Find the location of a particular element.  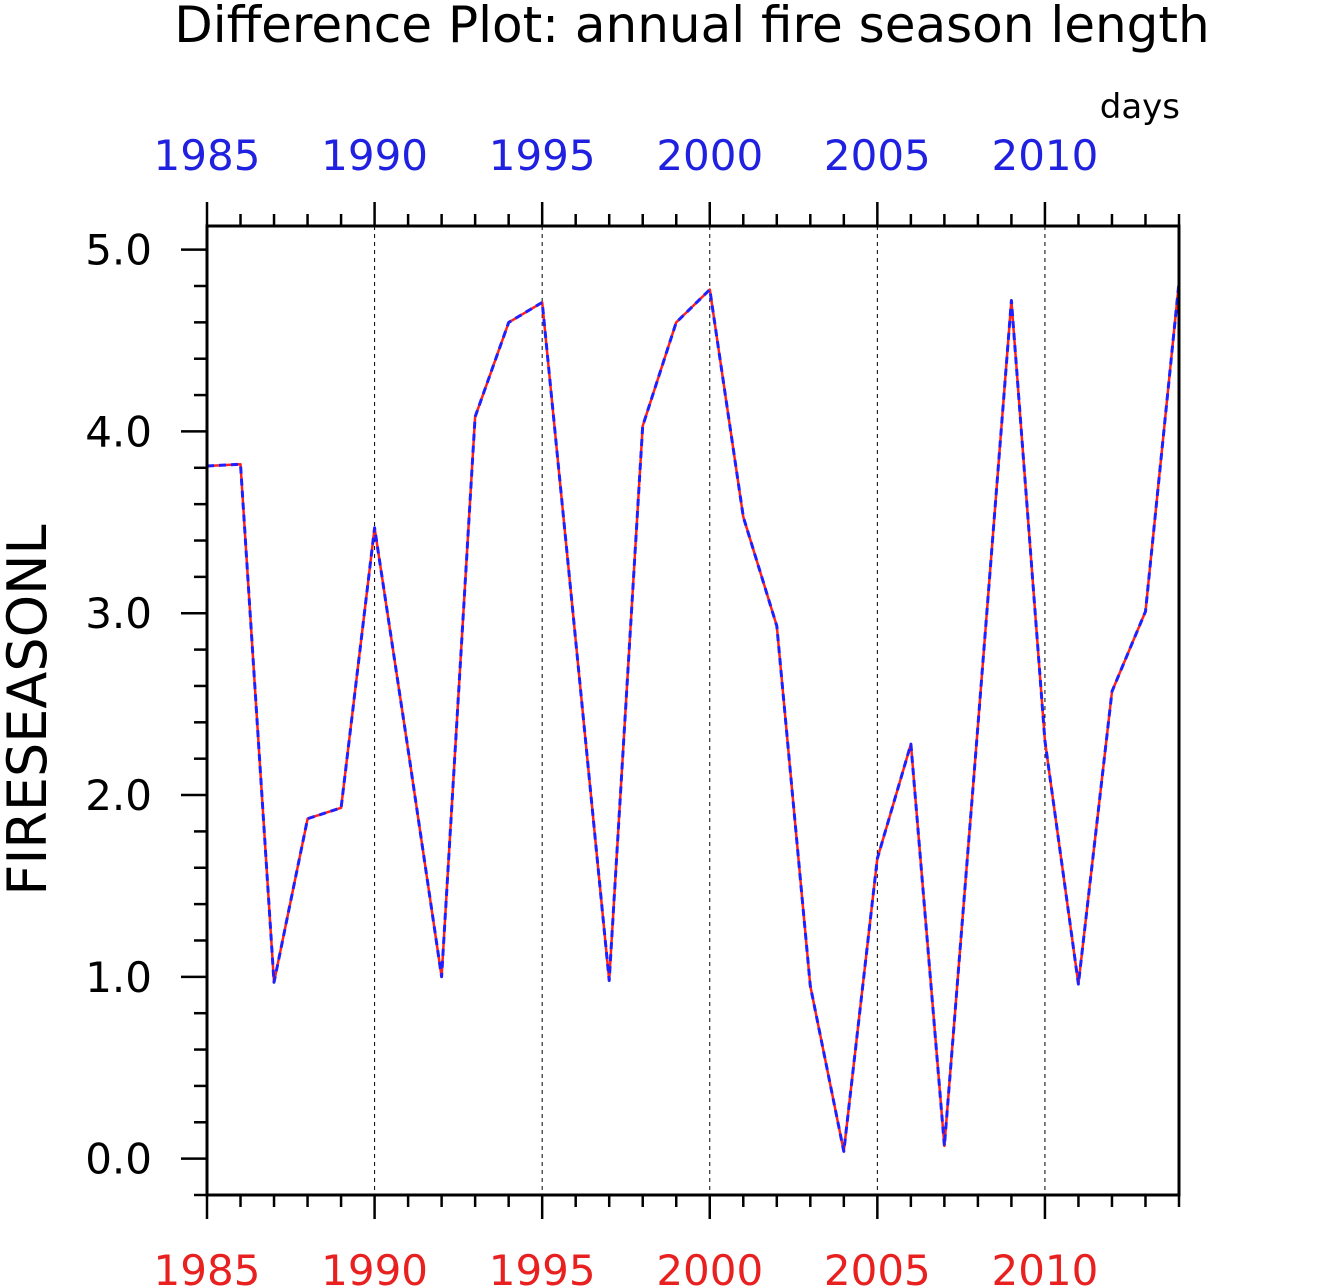

x-tick-label-bottom: 2000 is located at coordinates (709, 1266).